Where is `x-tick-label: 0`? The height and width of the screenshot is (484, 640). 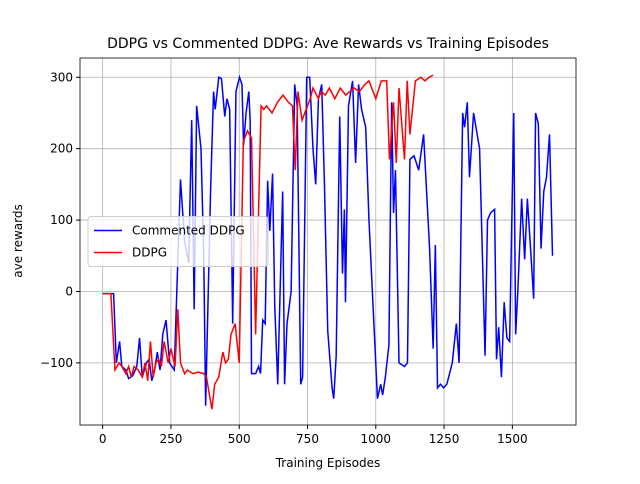 x-tick-label: 0 is located at coordinates (103, 439).